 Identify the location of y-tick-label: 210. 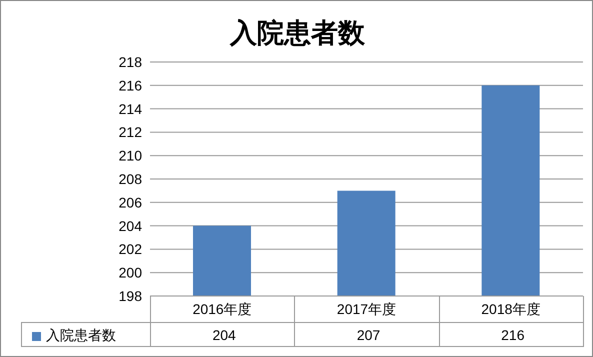
(130, 156).